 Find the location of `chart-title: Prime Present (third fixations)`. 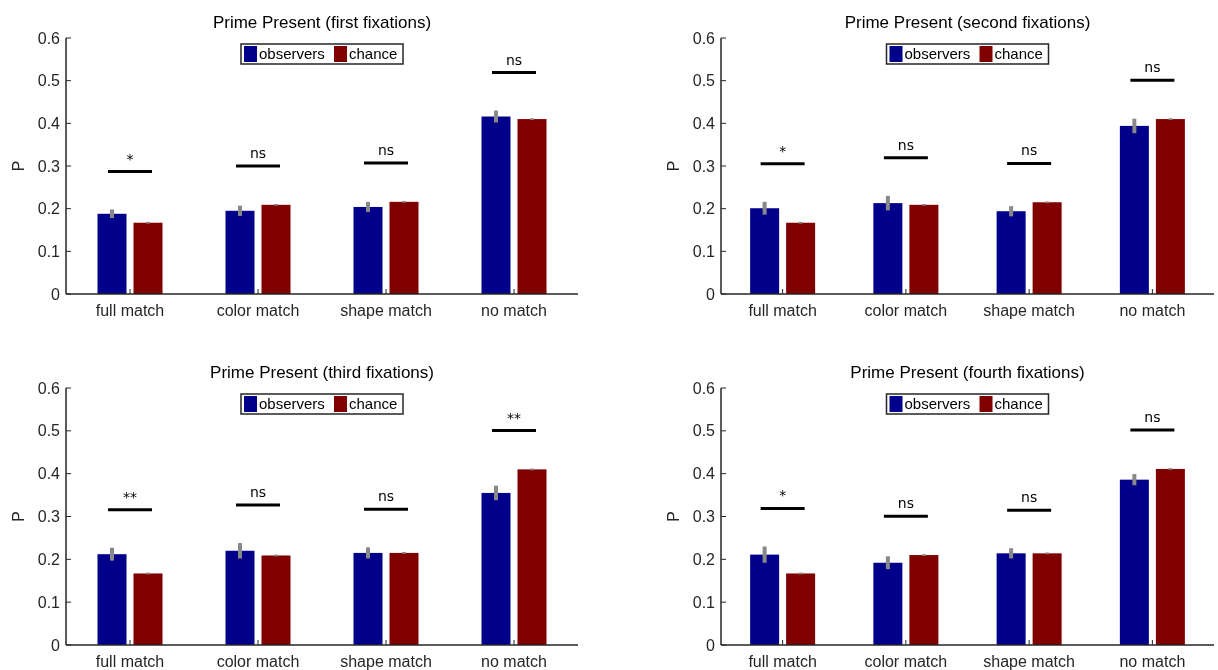

chart-title: Prime Present (third fixations) is located at coordinates (322, 372).